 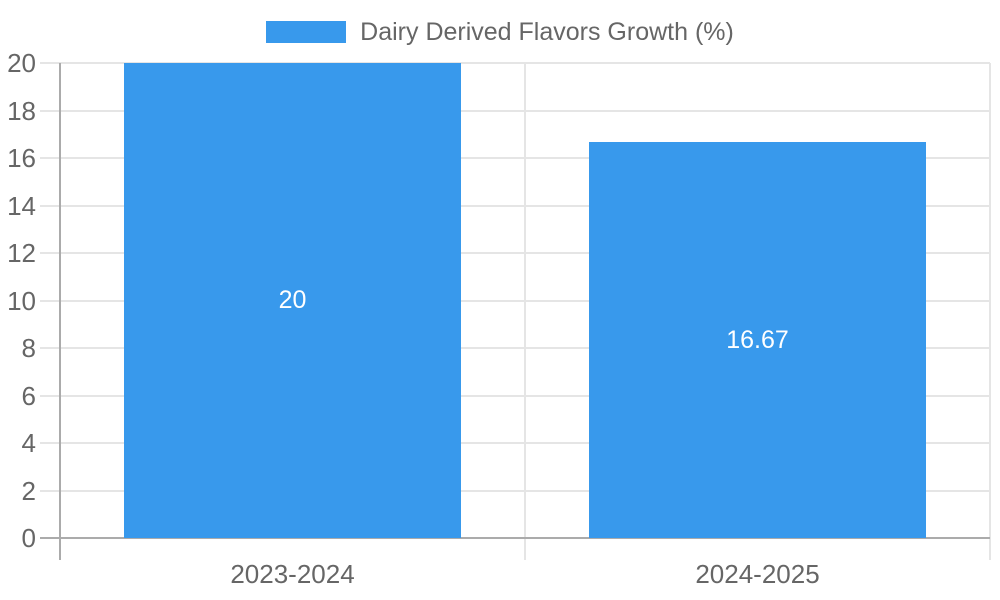 What do you see at coordinates (21, 63) in the screenshot?
I see `y-axis-tick-label: 20` at bounding box center [21, 63].